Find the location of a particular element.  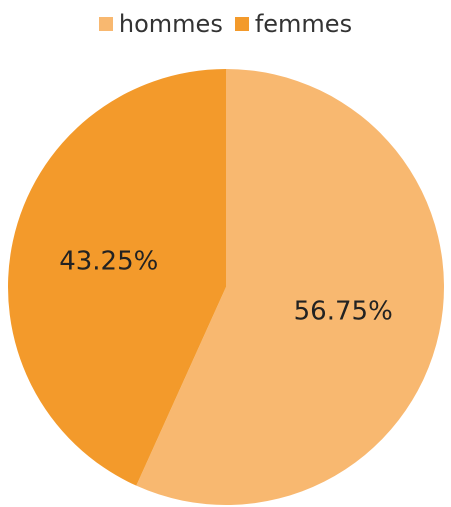

legend-label-hommes: hommes is located at coordinates (170, 24).